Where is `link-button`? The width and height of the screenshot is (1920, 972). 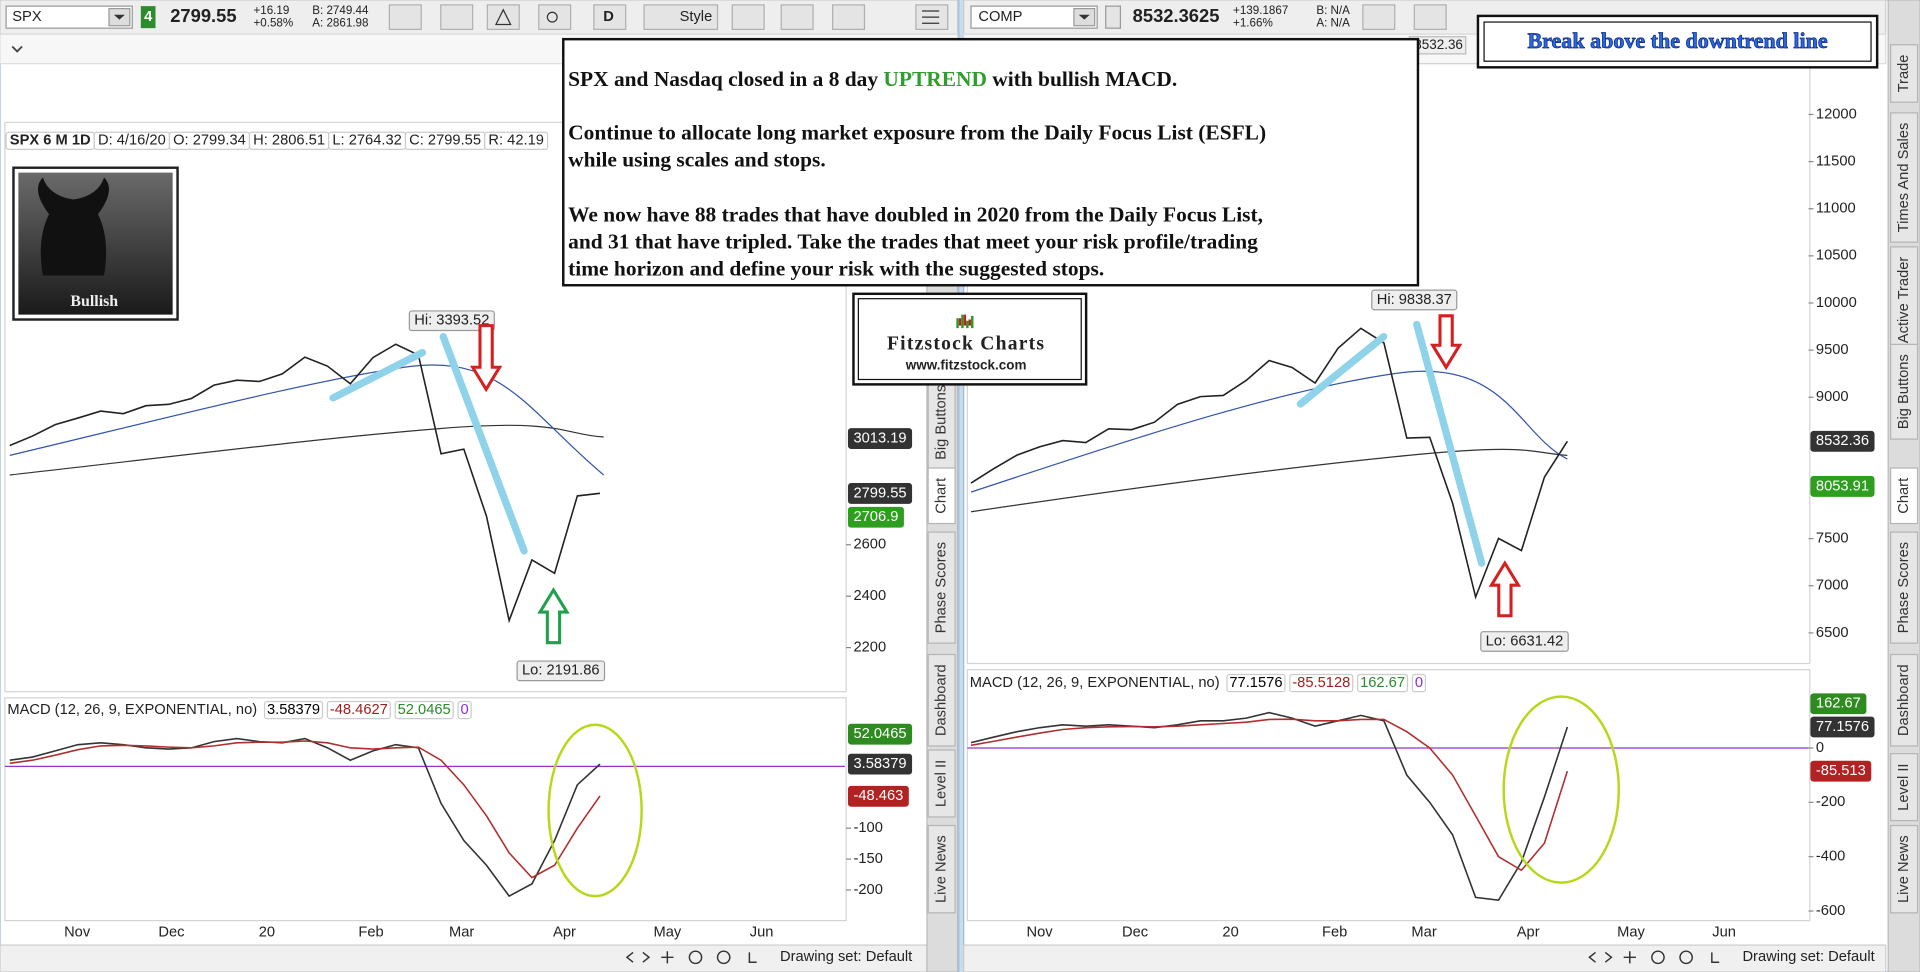
link-button is located at coordinates (1113, 17).